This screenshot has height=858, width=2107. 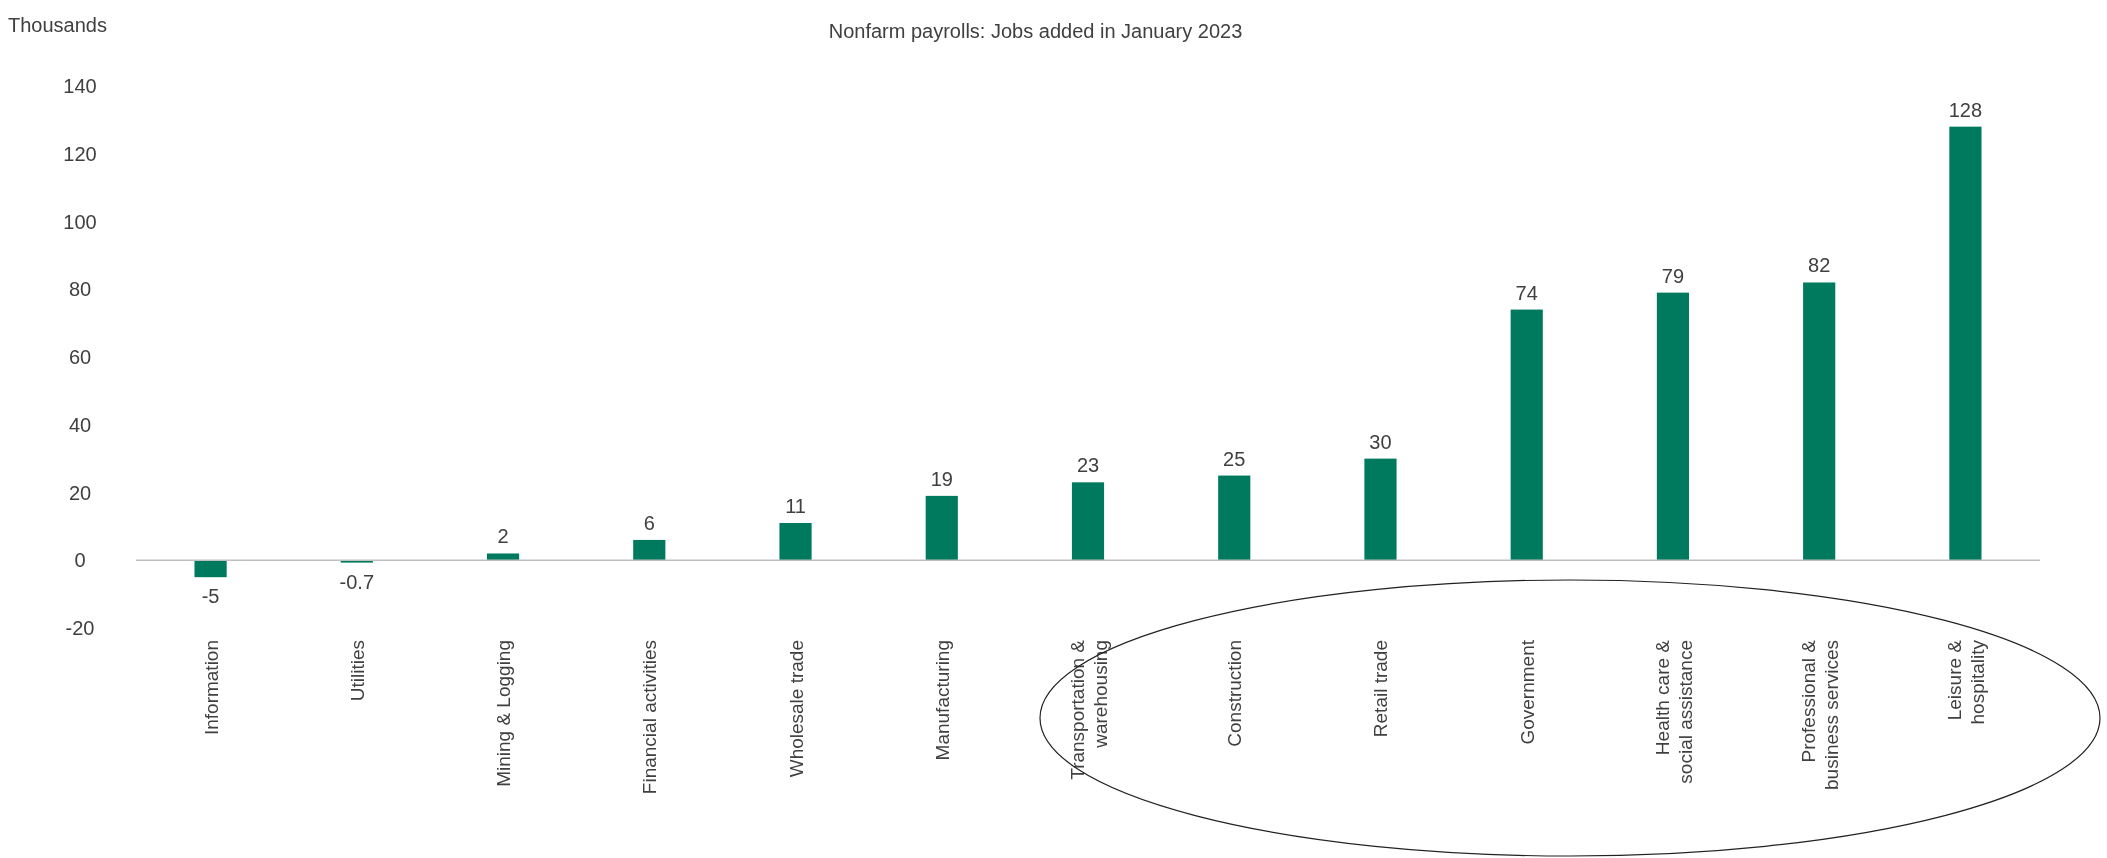 I want to click on x-tick-label: Manufacturing, so click(x=942, y=700).